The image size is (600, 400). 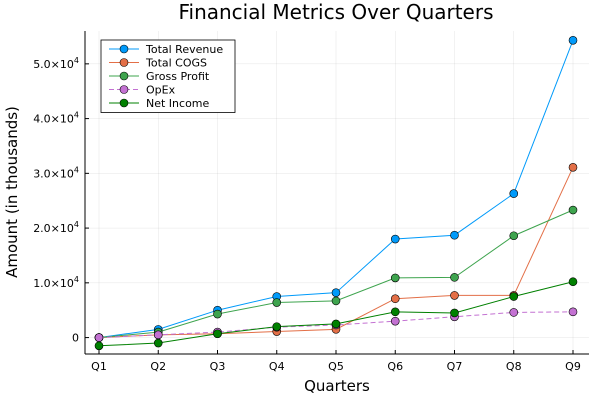 I want to click on y-tick-label: 4.0×104, so click(x=56, y=118).